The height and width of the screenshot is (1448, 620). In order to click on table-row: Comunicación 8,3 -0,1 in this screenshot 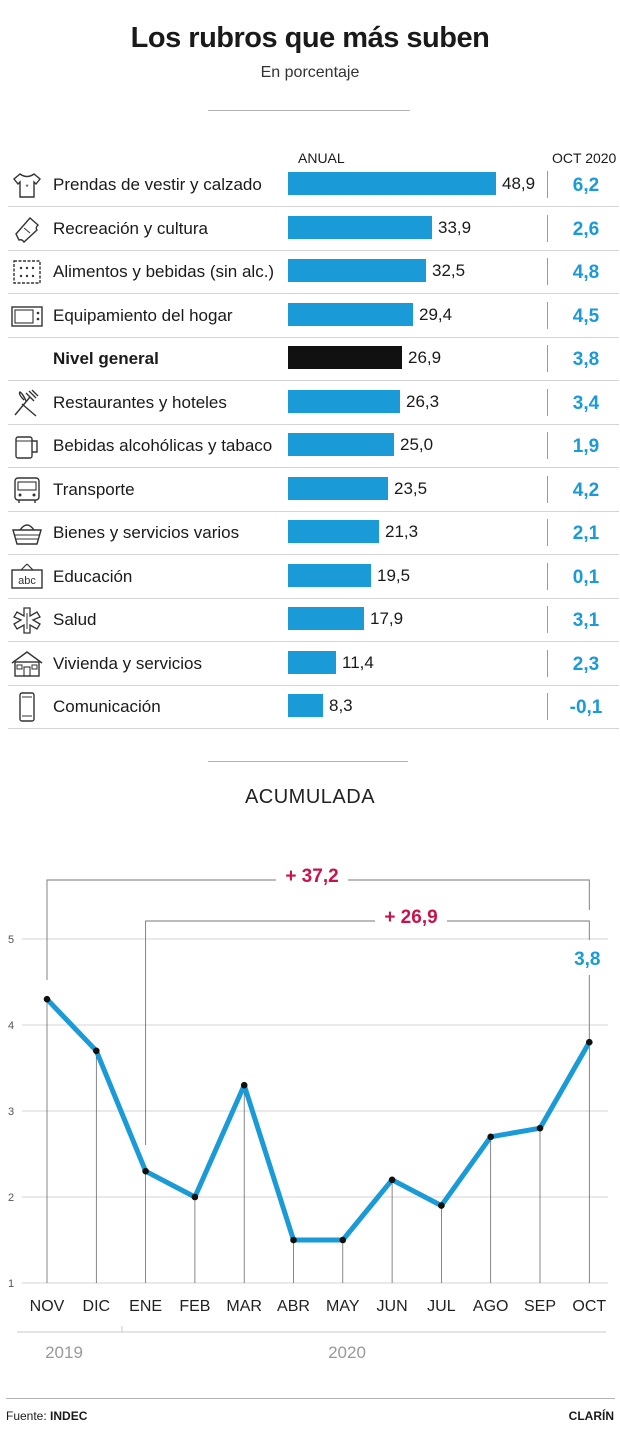, I will do `click(313, 707)`.